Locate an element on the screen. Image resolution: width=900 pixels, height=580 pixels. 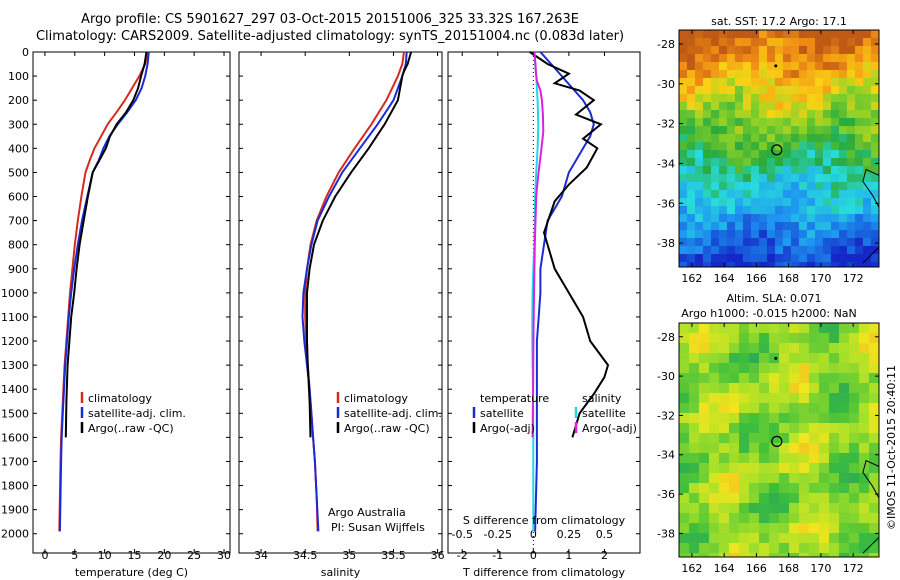
differences-tick-label-2: 0 is located at coordinates (533, 555).